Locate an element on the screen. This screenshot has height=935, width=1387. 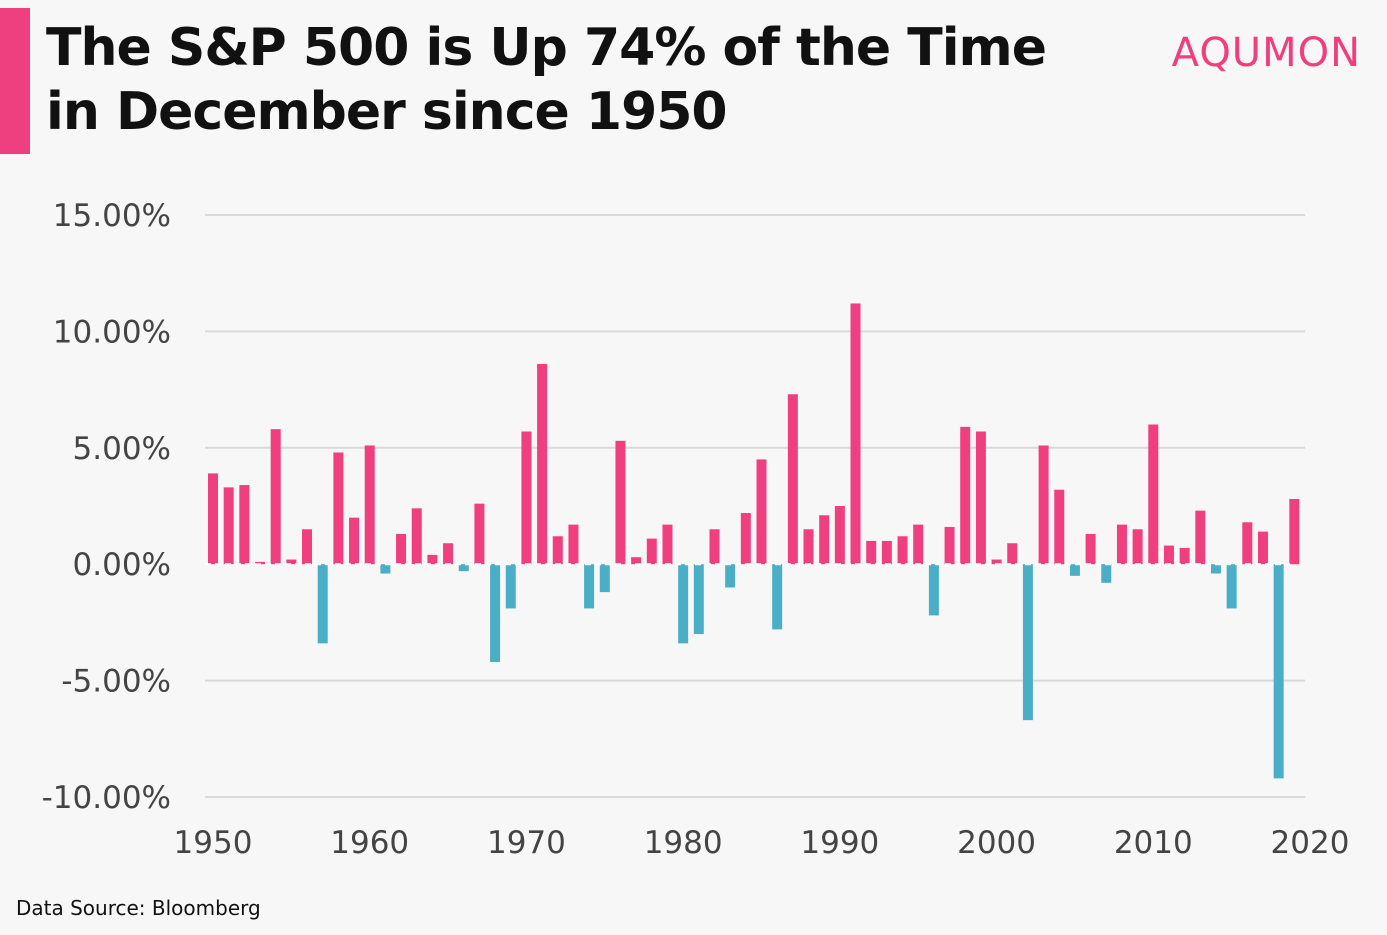
bar-1974 is located at coordinates (589, 586).